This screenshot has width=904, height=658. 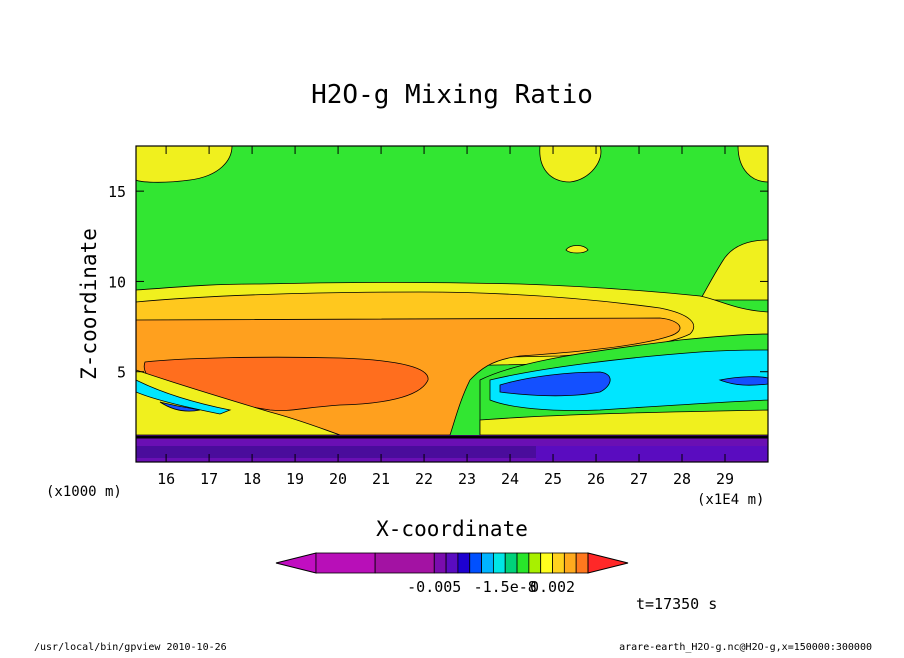 What do you see at coordinates (452, 95) in the screenshot?
I see `chart-title: H2O-g Mixing Ratio` at bounding box center [452, 95].